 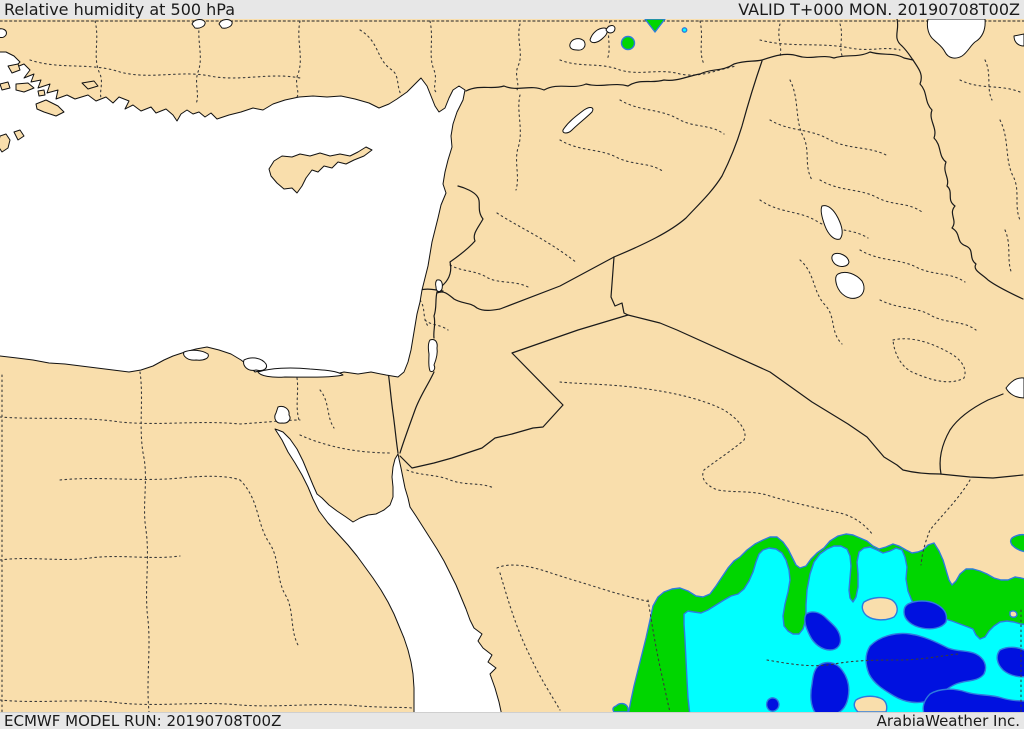 I want to click on turkish-lake-a, so click(x=577, y=44).